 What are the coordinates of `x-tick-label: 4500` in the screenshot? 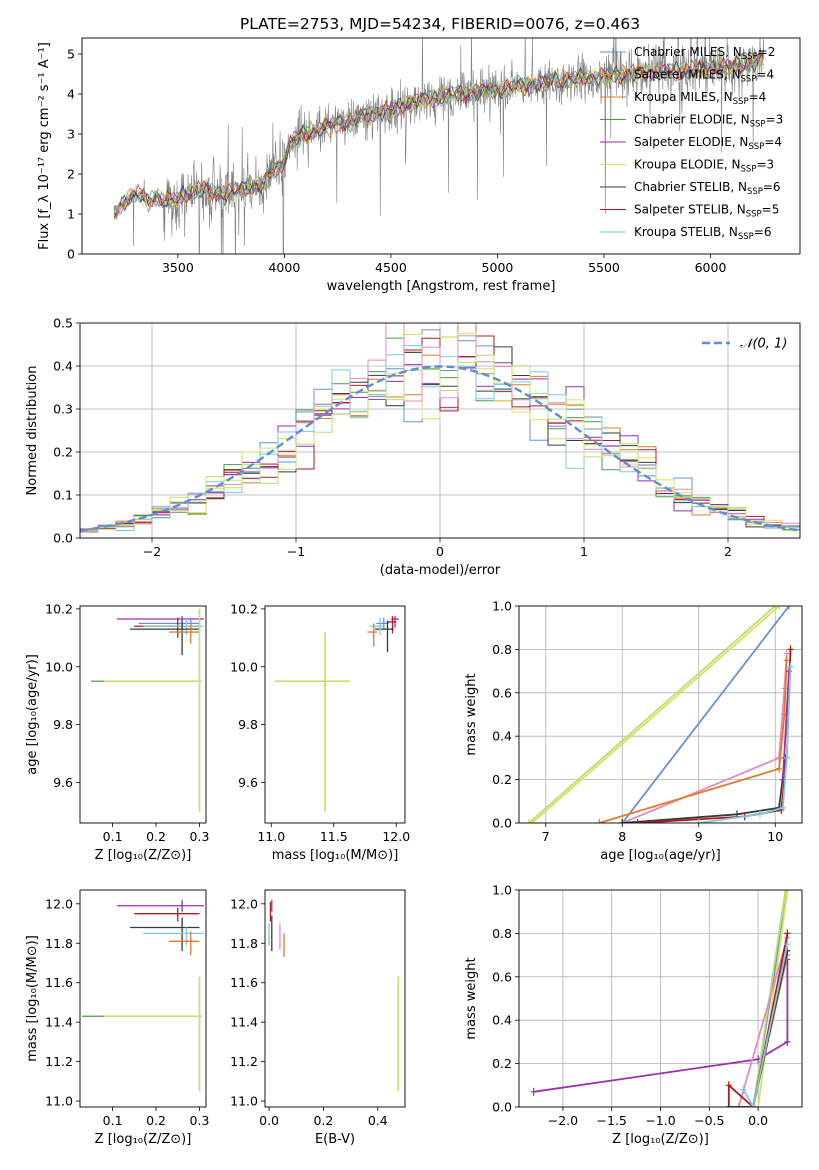 It's located at (391, 267).